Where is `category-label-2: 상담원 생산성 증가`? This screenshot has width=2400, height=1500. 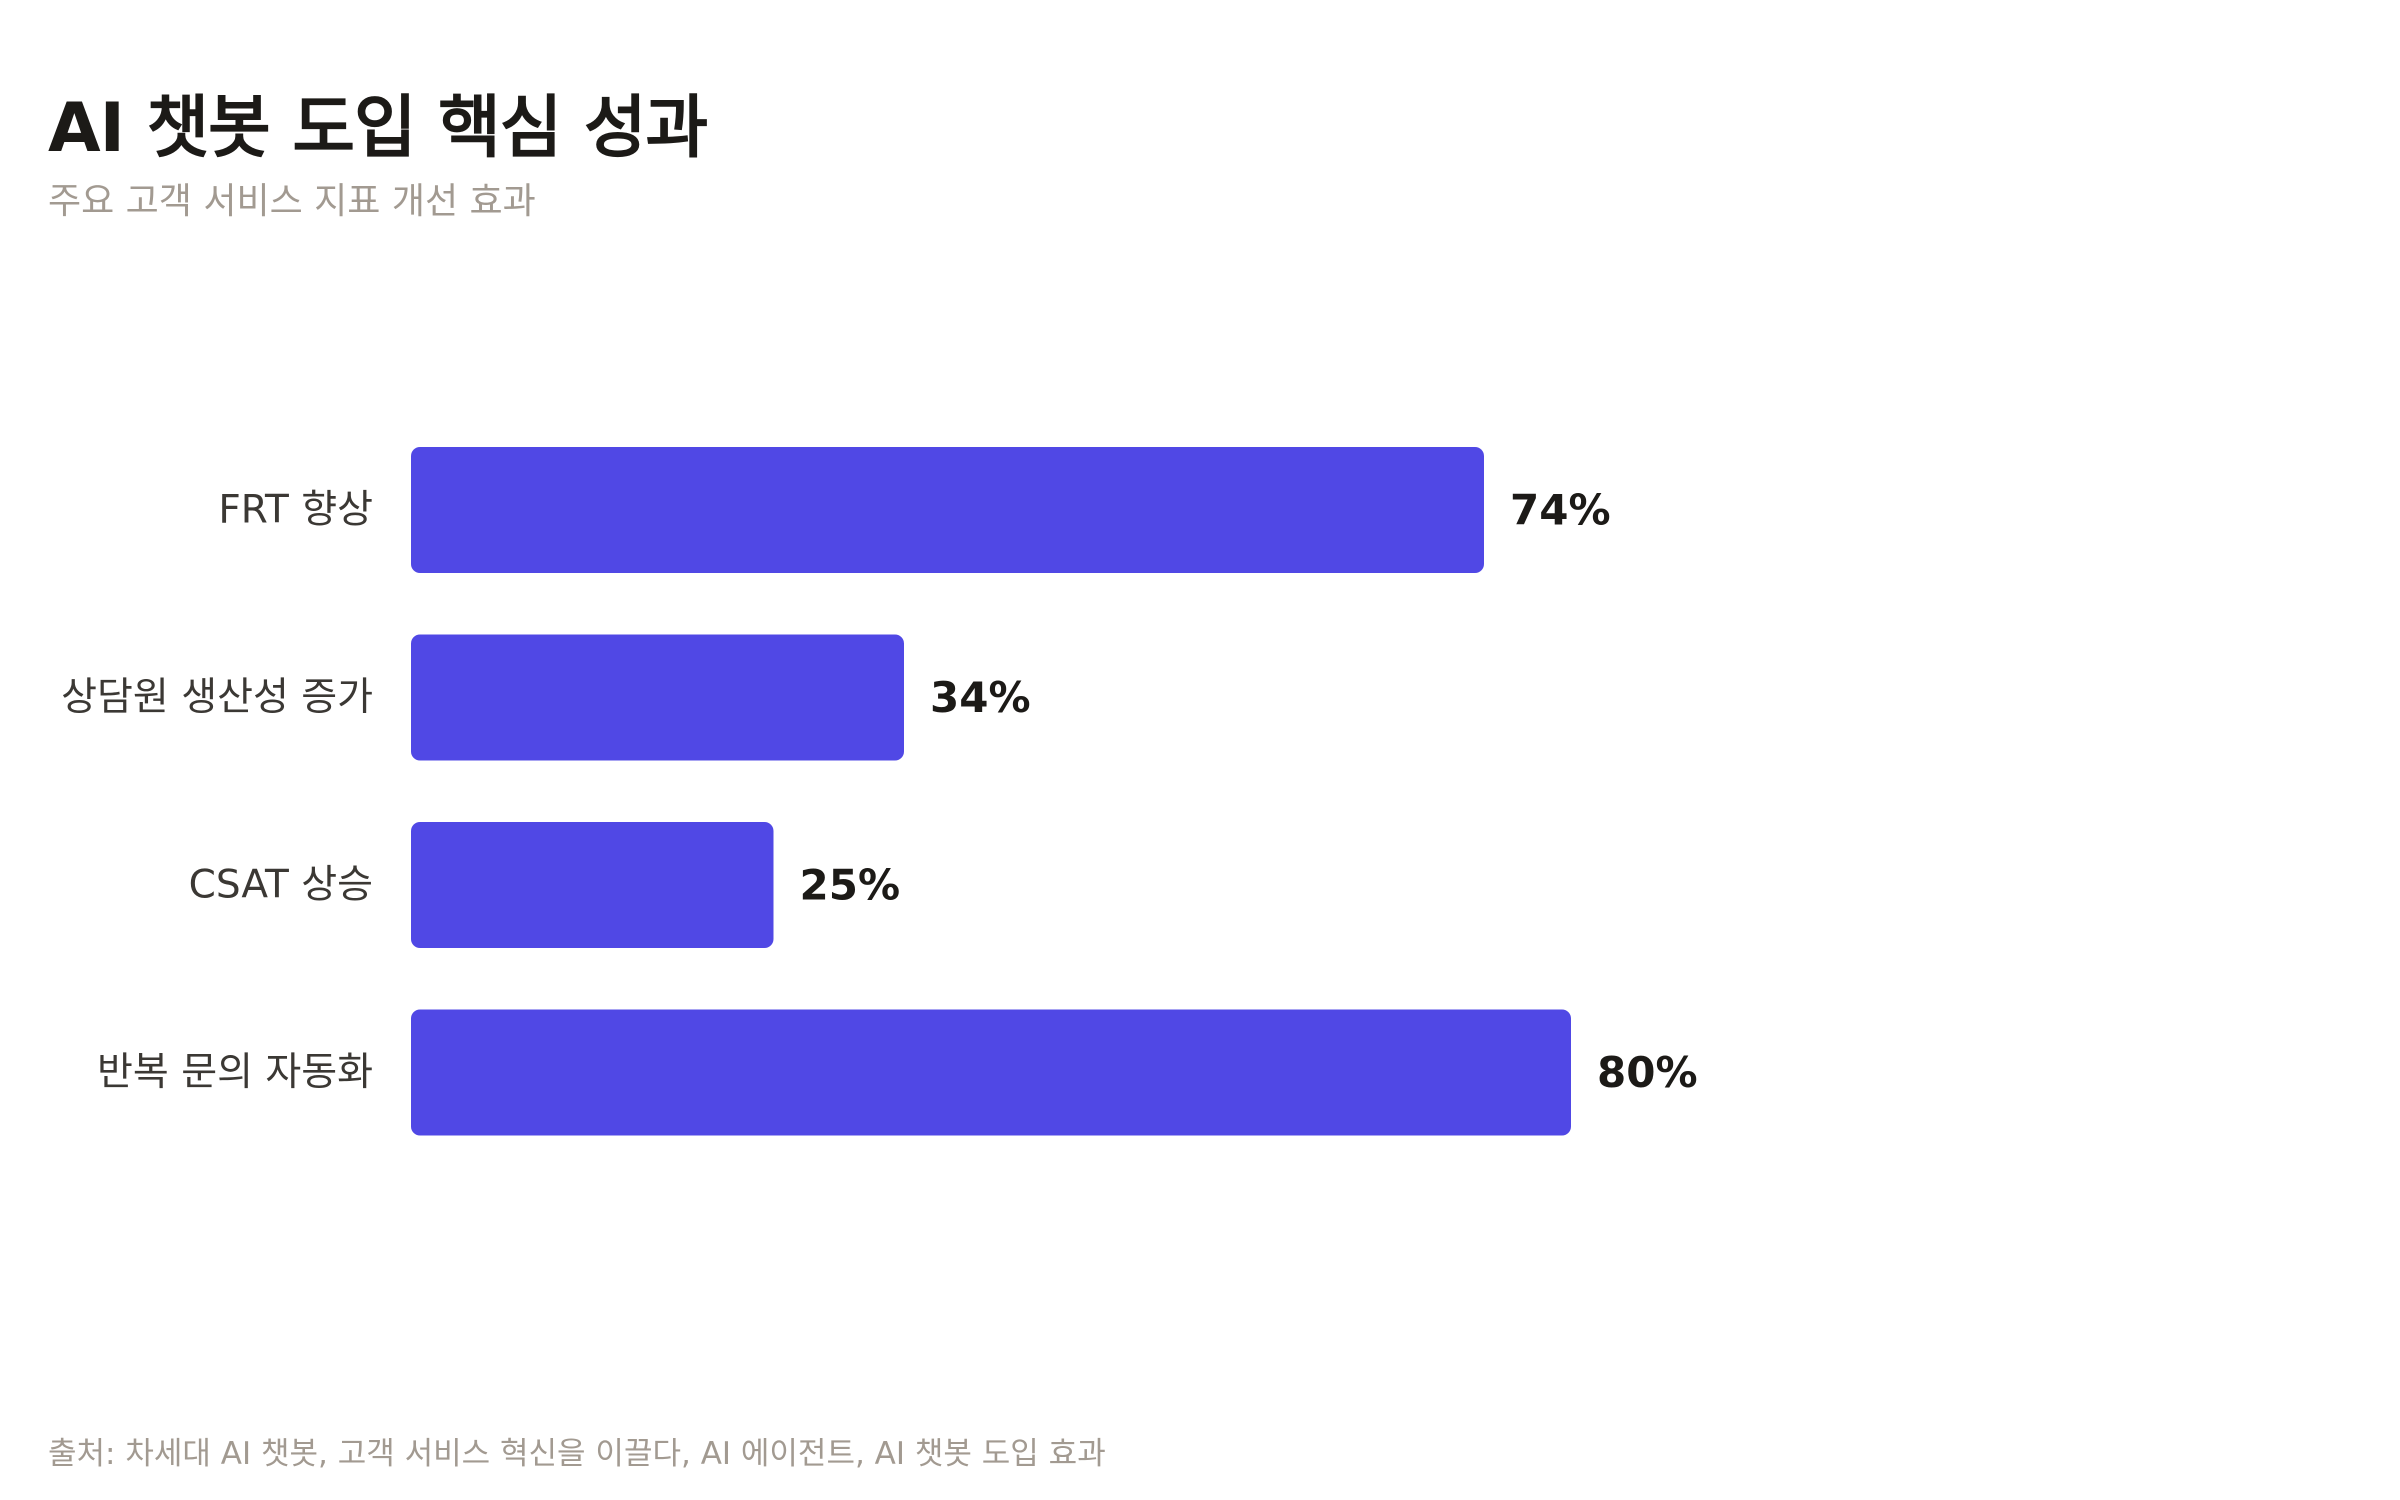 category-label-2: 상담원 생산성 증가 is located at coordinates (217, 697).